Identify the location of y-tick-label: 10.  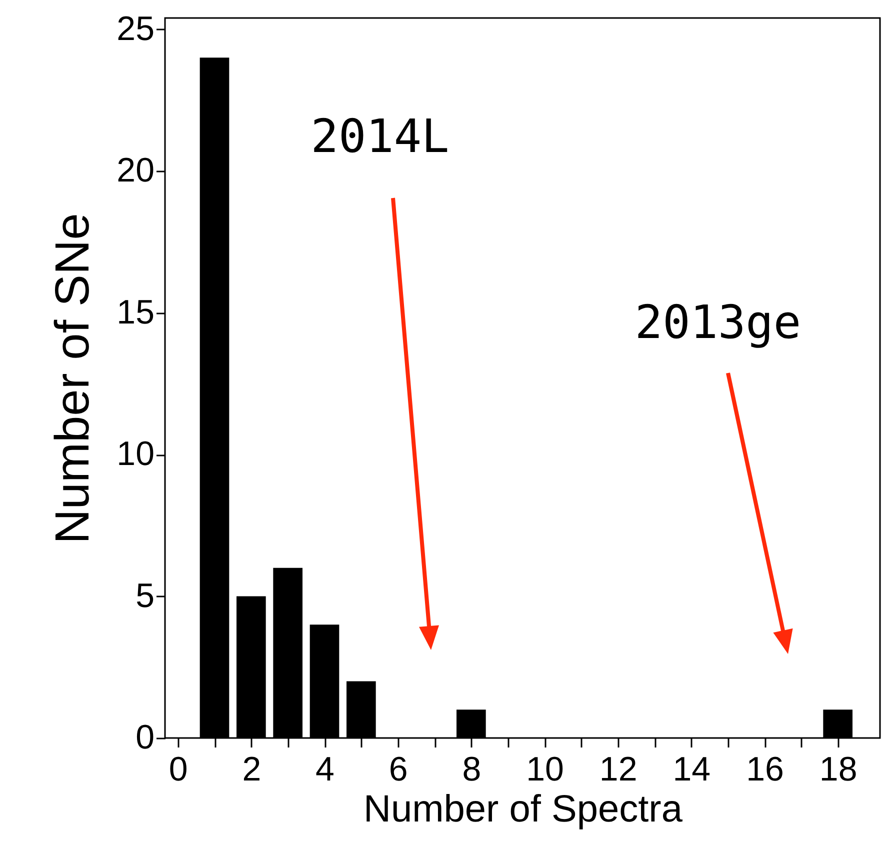
(135, 454).